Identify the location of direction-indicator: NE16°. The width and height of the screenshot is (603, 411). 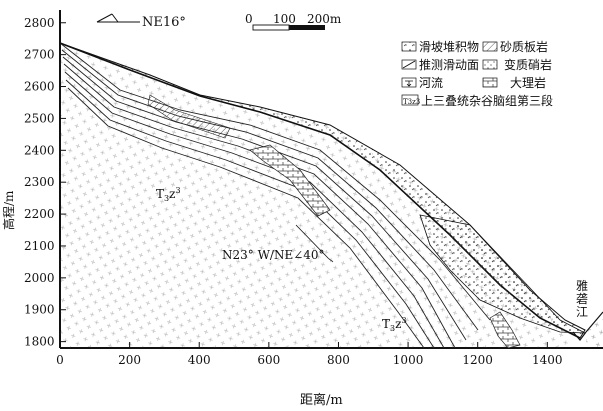
(141, 21).